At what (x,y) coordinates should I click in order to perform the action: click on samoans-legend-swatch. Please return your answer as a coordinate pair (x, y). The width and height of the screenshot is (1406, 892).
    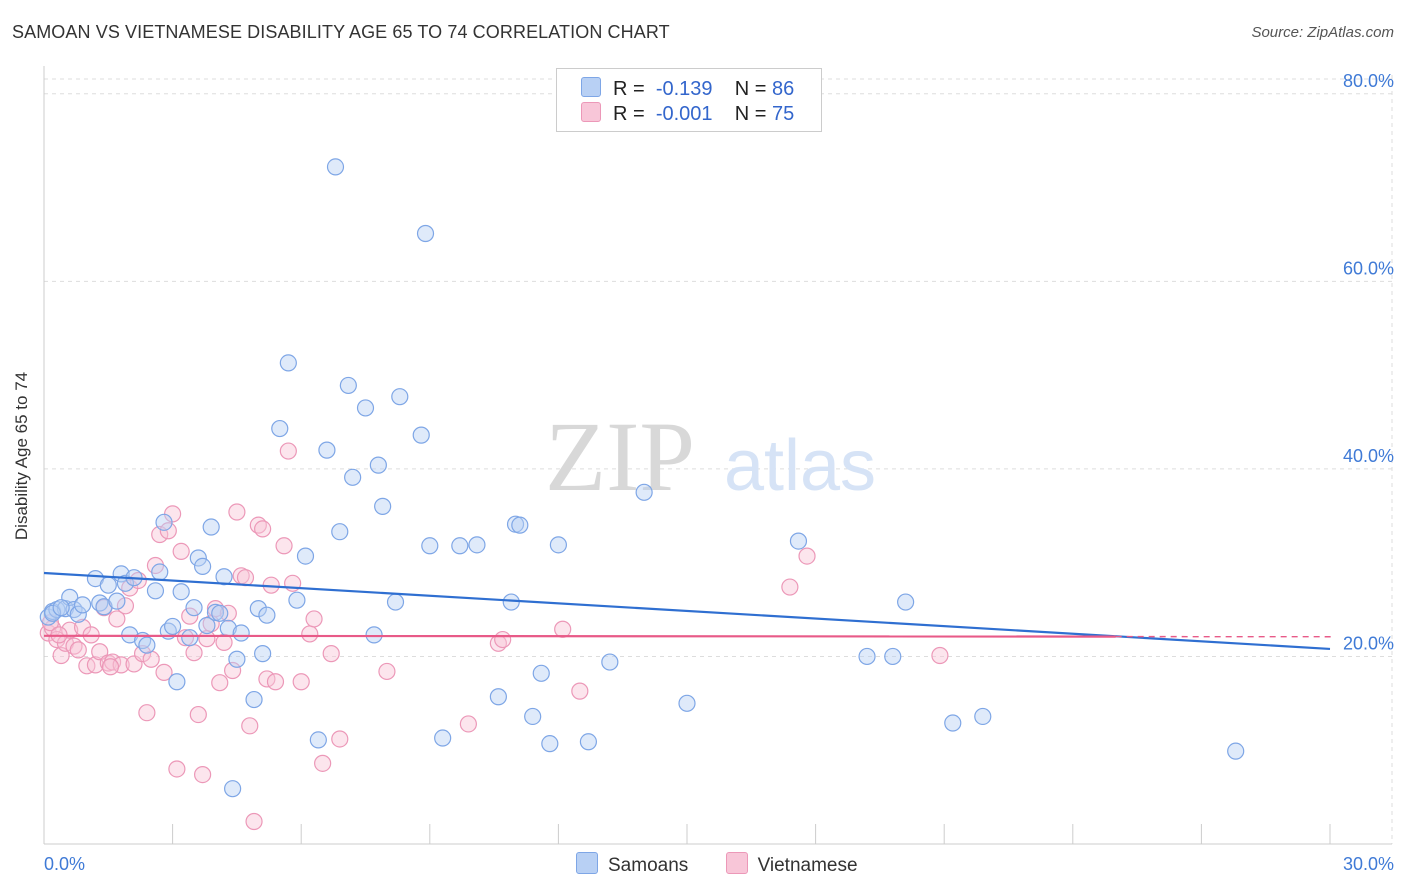
    Looking at the image, I should click on (587, 863).